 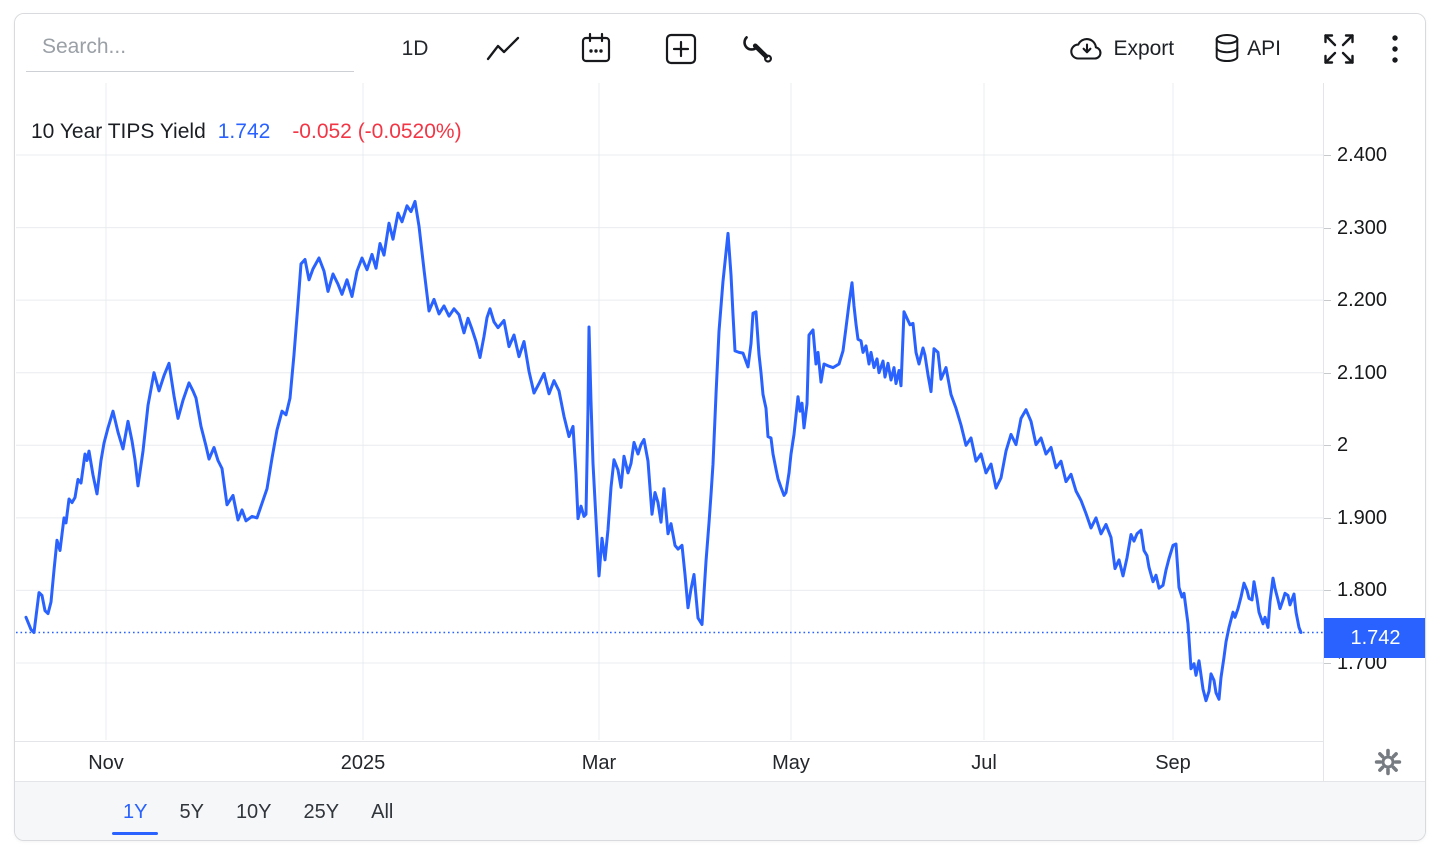 I want to click on gear-icon, so click(x=1388, y=762).